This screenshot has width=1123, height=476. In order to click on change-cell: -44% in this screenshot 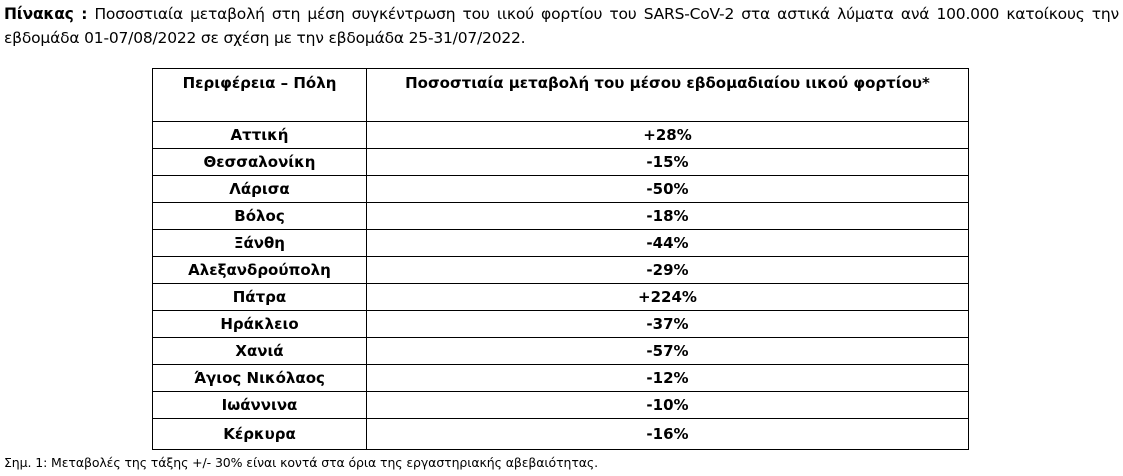, I will do `click(667, 243)`.